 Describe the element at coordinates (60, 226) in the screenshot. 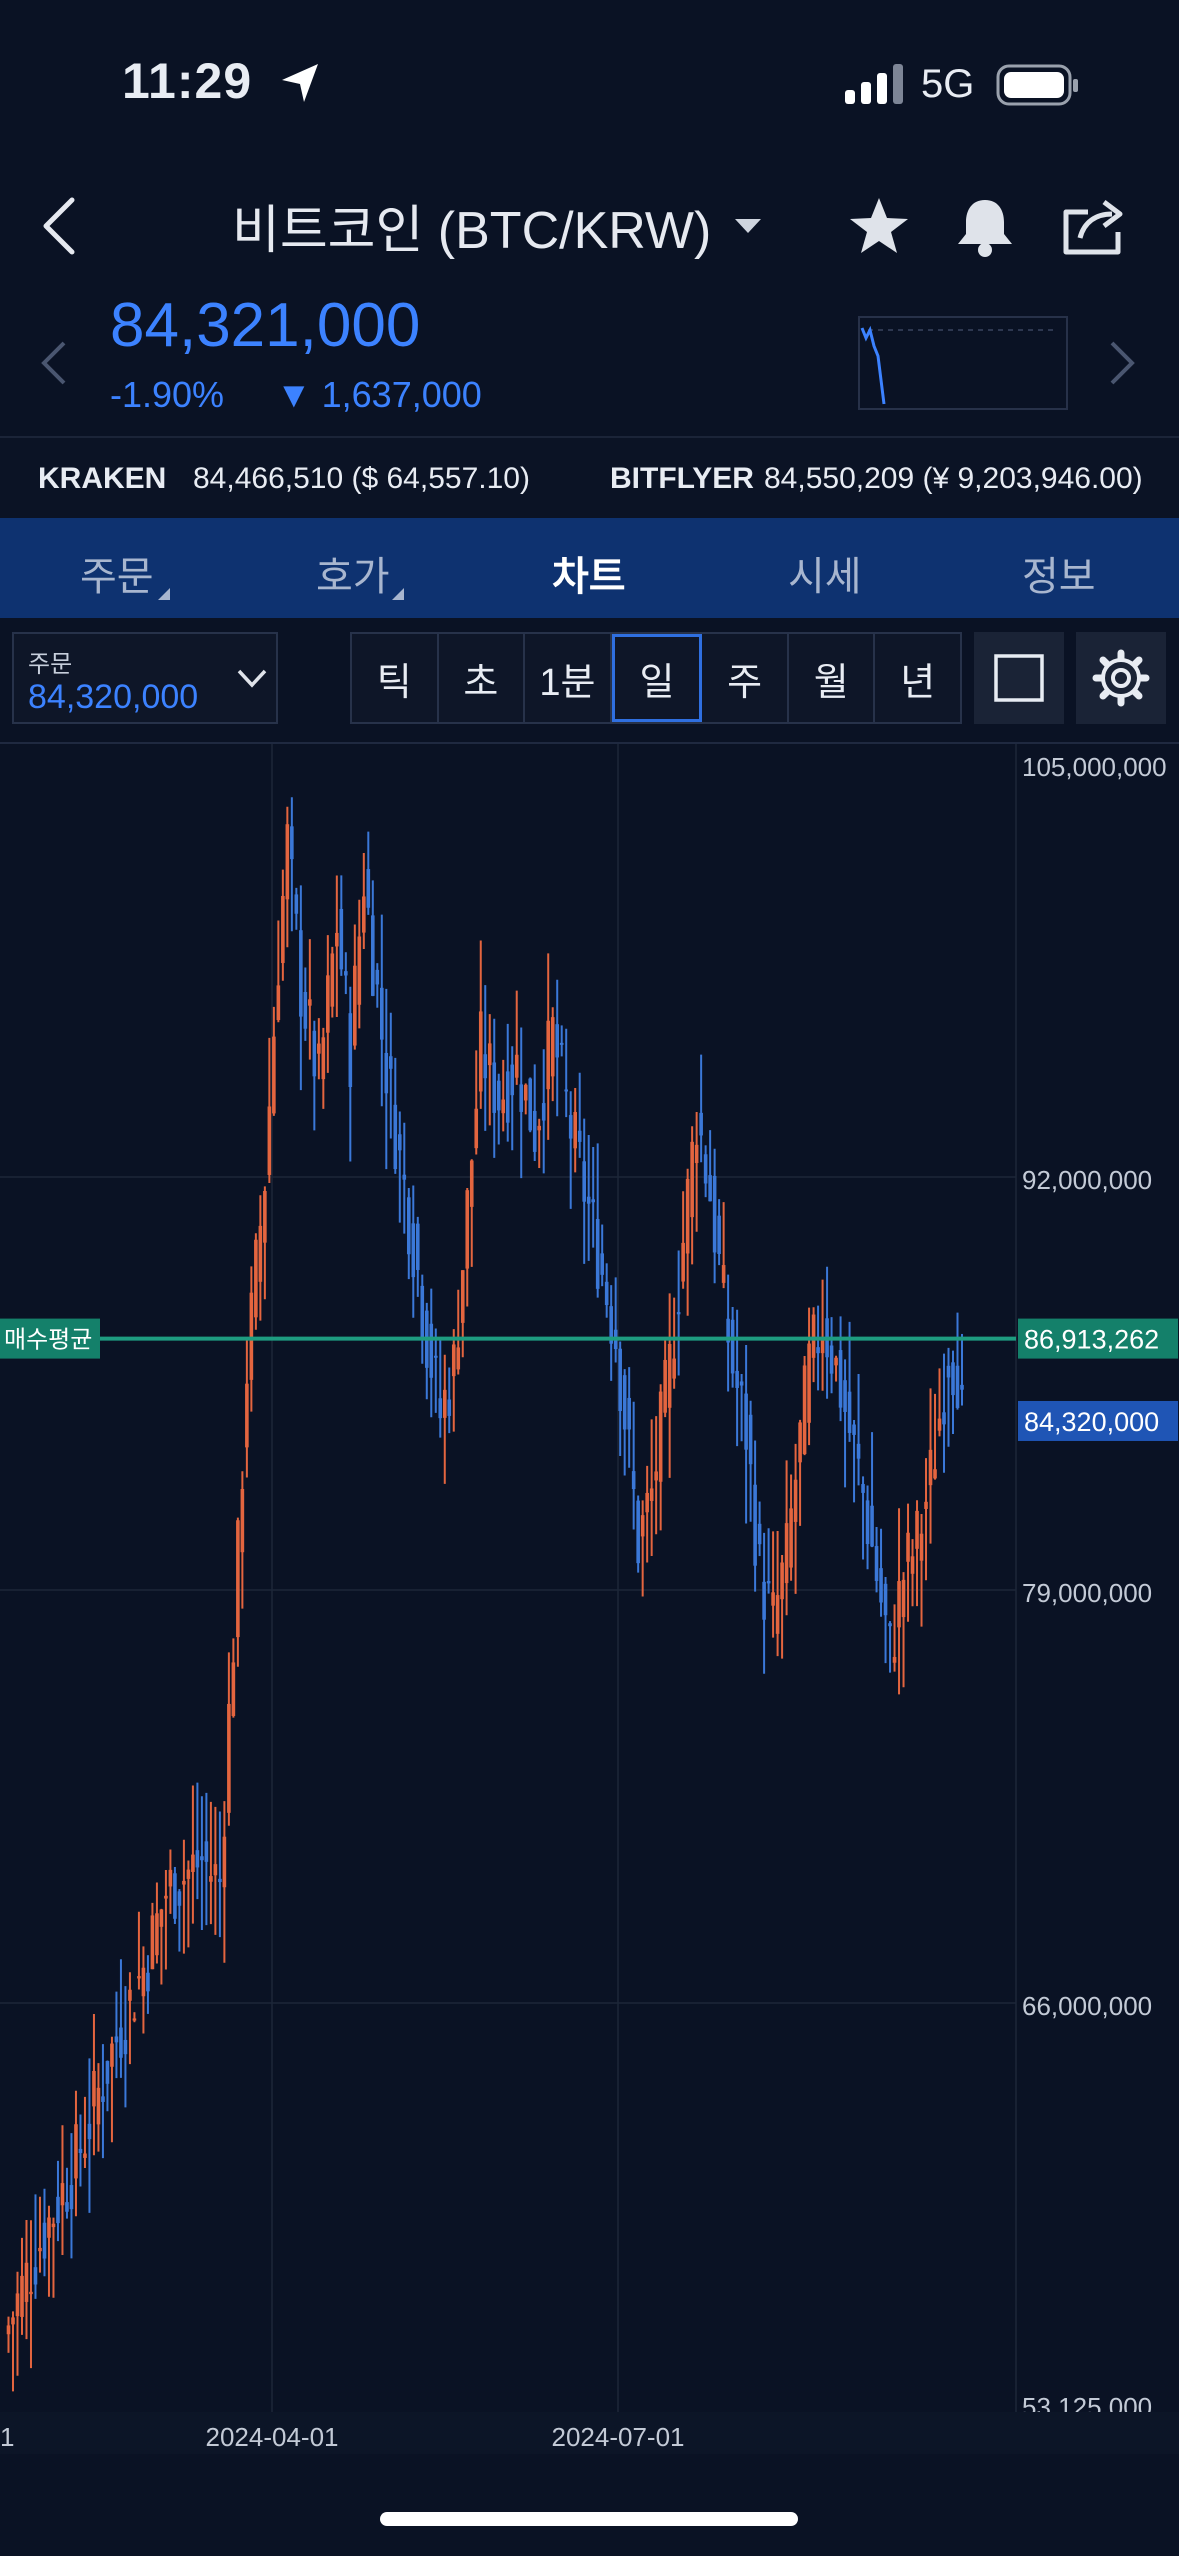

I see `back-icon` at that location.